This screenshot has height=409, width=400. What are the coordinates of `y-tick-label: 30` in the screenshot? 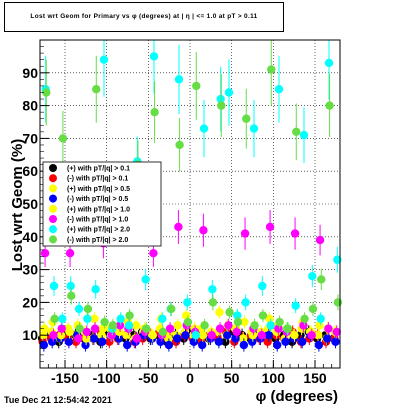 It's located at (30, 270).